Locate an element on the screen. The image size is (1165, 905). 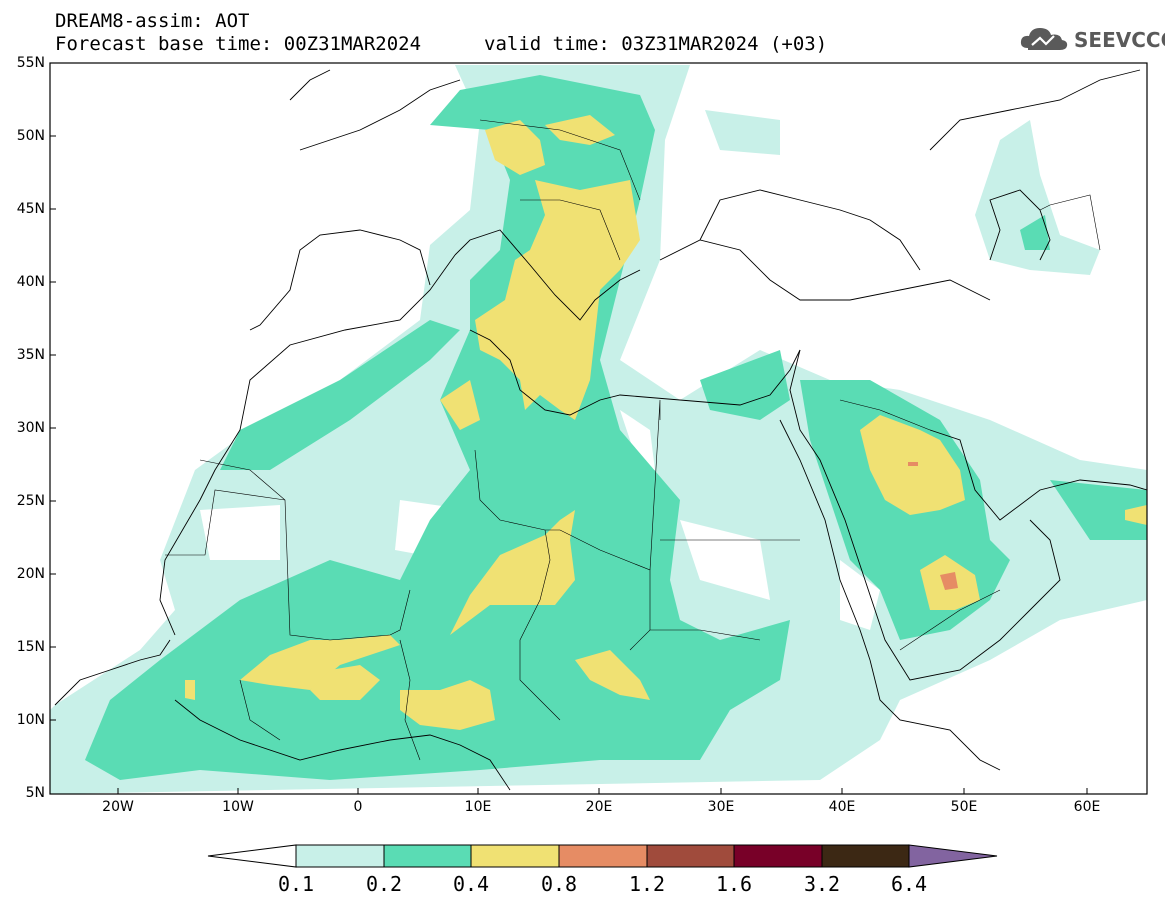
lon-label: 30E is located at coordinates (721, 807).